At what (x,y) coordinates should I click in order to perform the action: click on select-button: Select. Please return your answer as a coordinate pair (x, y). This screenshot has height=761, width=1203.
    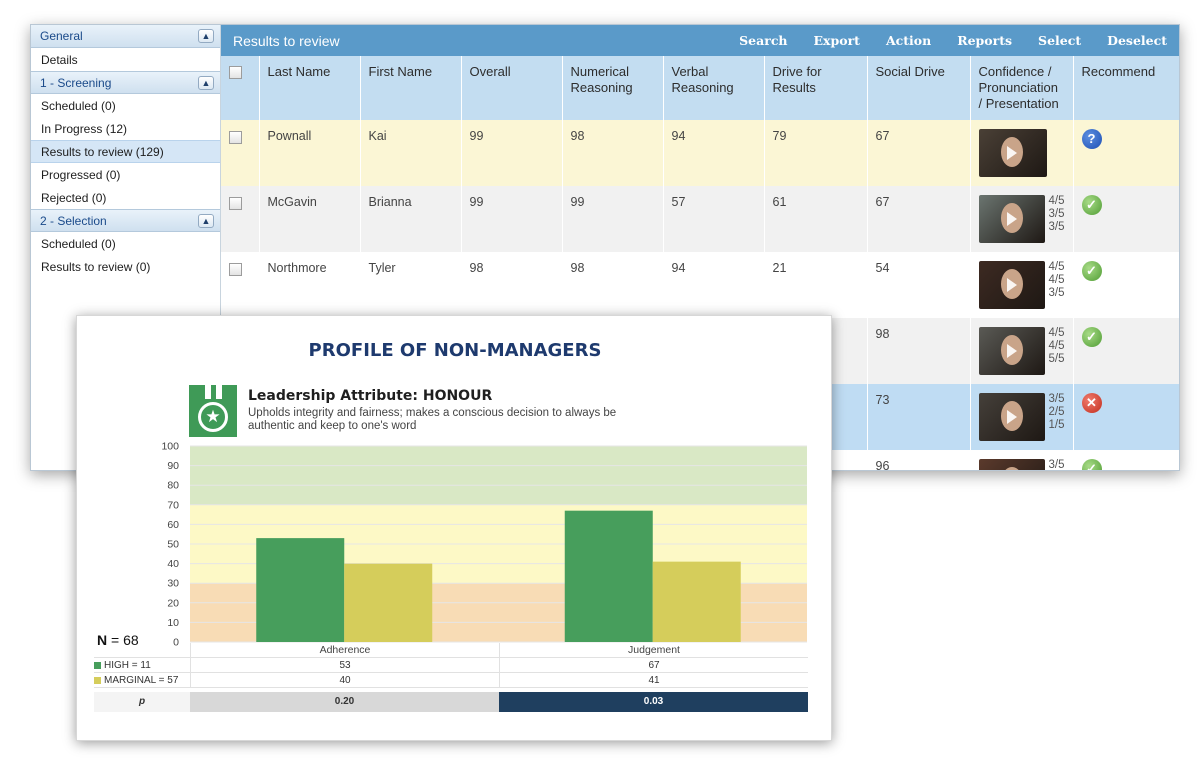
    Looking at the image, I should click on (1060, 40).